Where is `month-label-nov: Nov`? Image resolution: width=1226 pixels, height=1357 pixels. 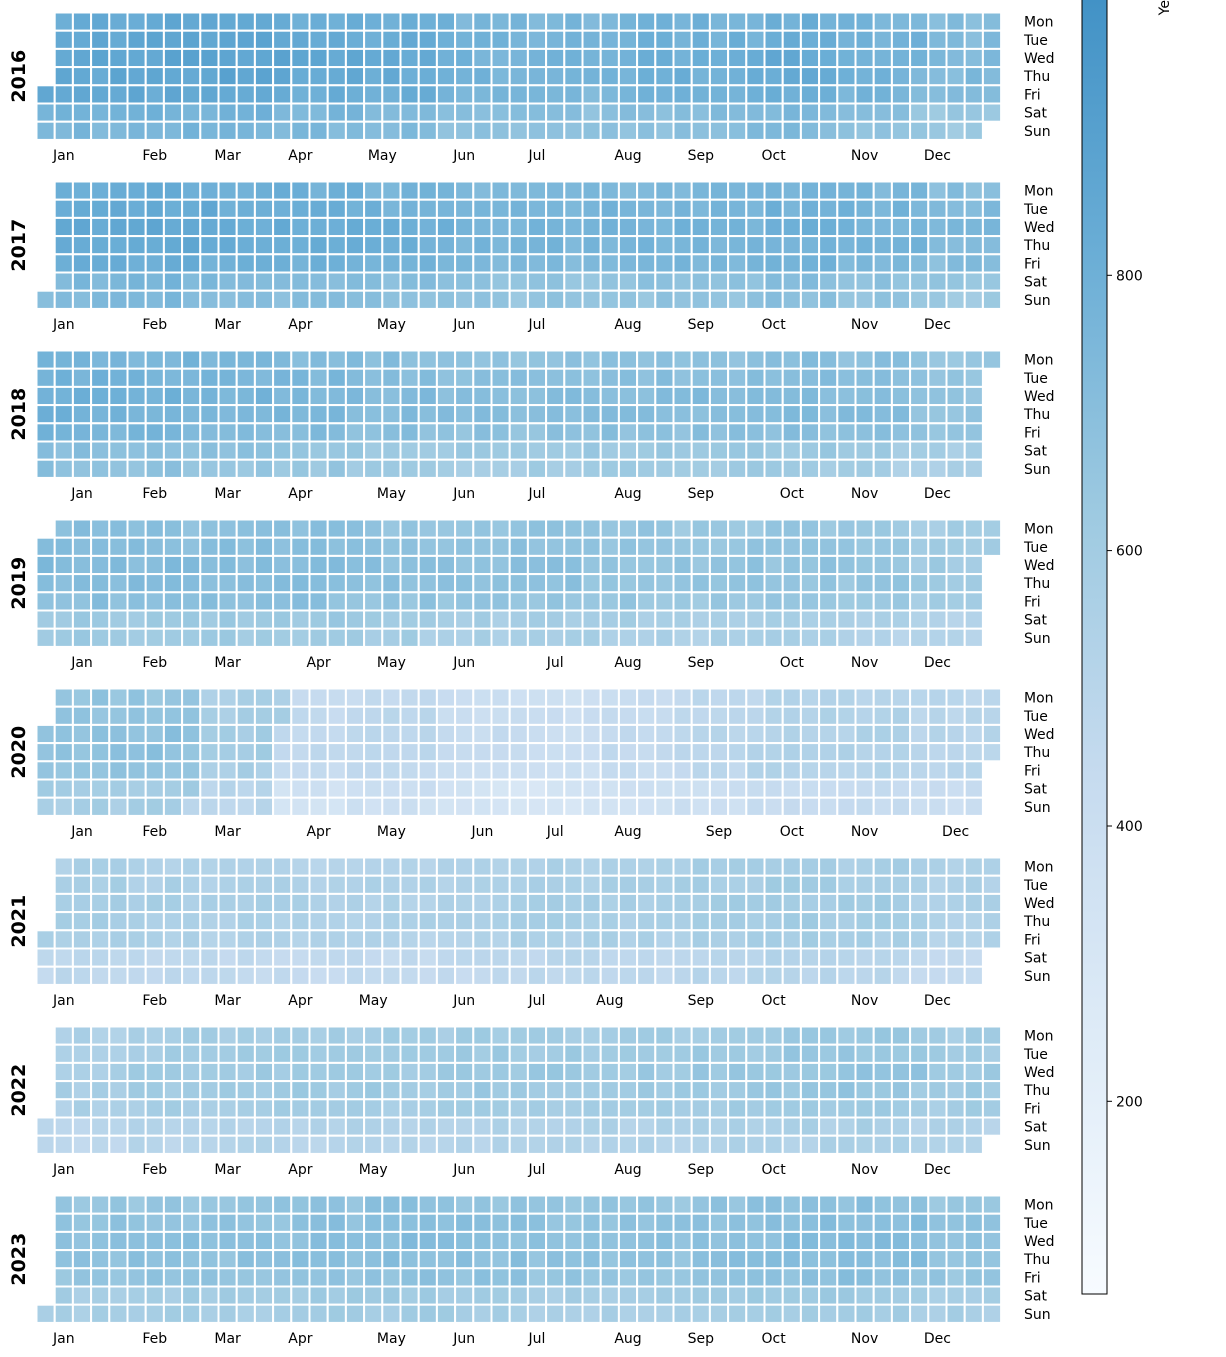 month-label-nov: Nov is located at coordinates (864, 494).